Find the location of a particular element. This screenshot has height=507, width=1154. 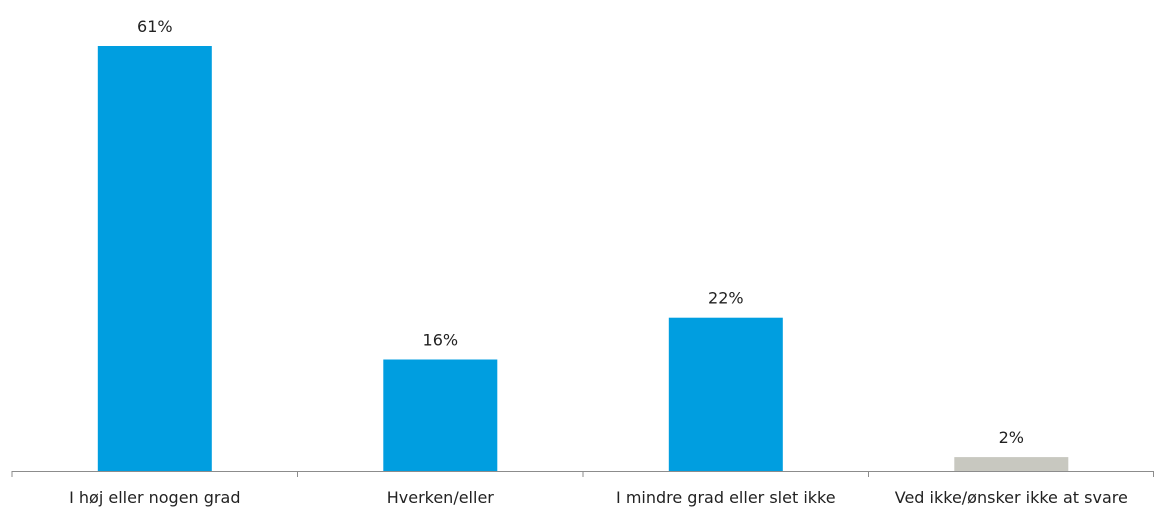

category-label-4: Ved ikke/ønsker ikke at svare is located at coordinates (1011, 497).